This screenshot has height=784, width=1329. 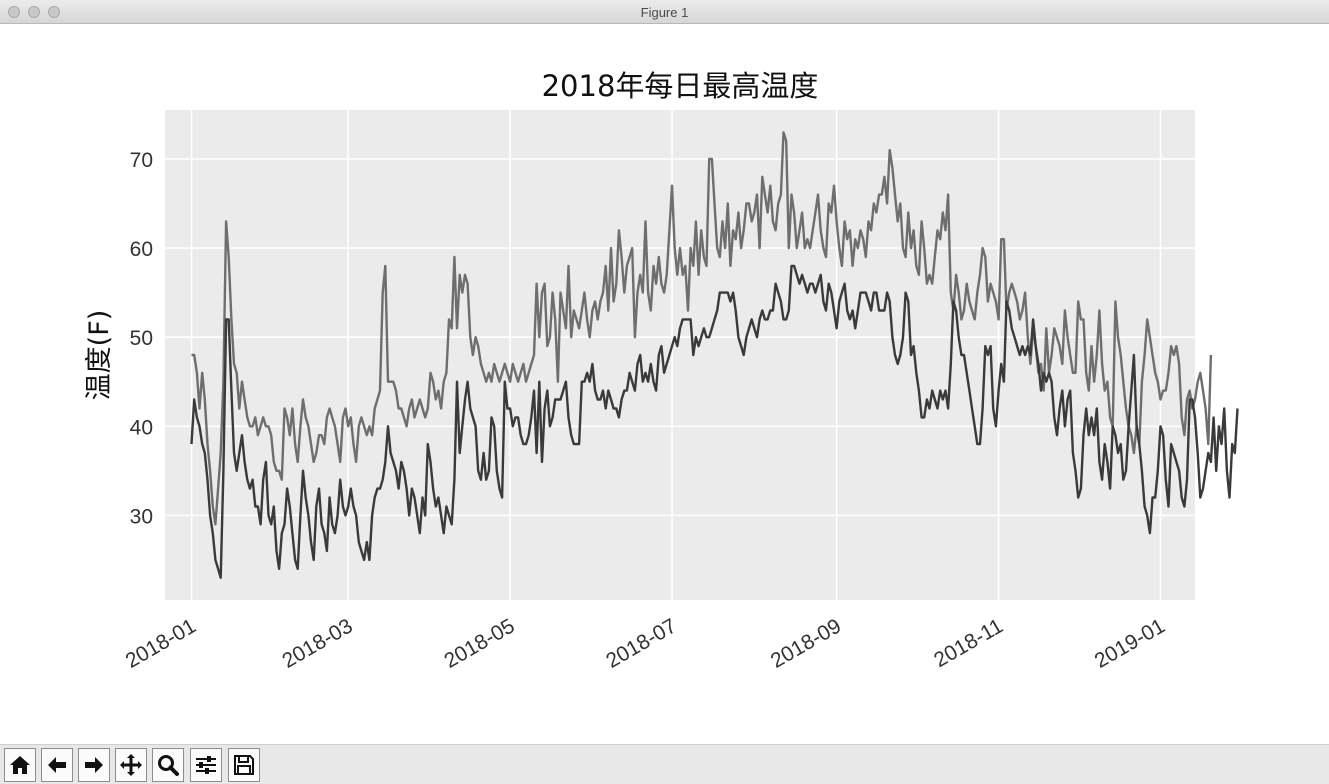 I want to click on navigation-toolbar, so click(x=664, y=764).